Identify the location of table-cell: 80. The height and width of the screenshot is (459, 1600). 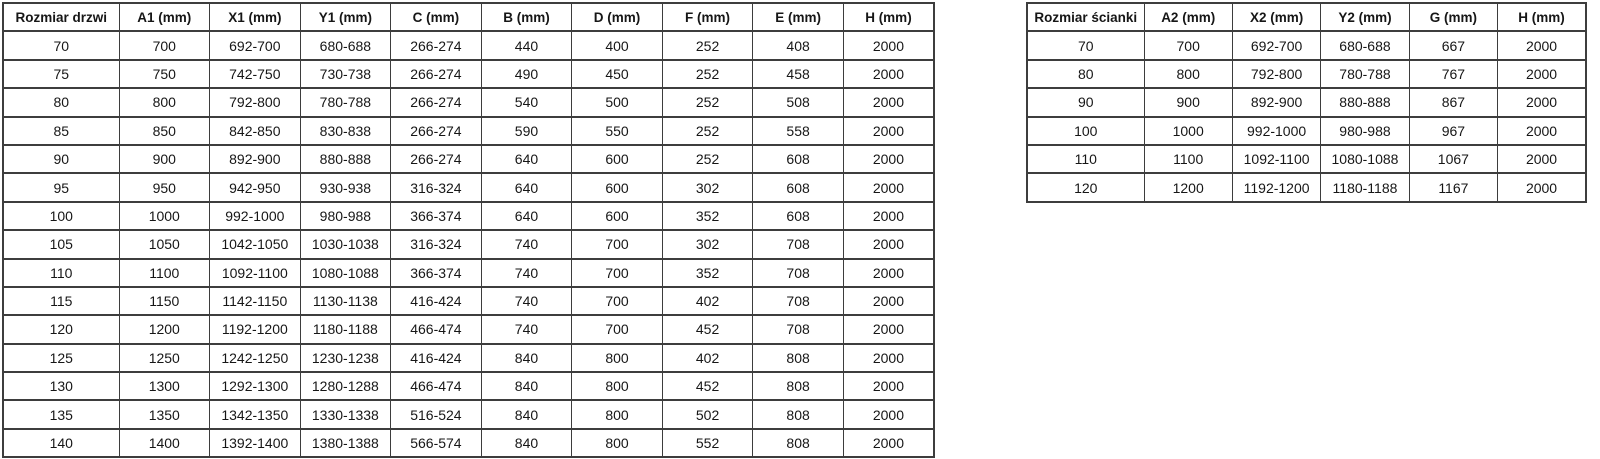
(1085, 74).